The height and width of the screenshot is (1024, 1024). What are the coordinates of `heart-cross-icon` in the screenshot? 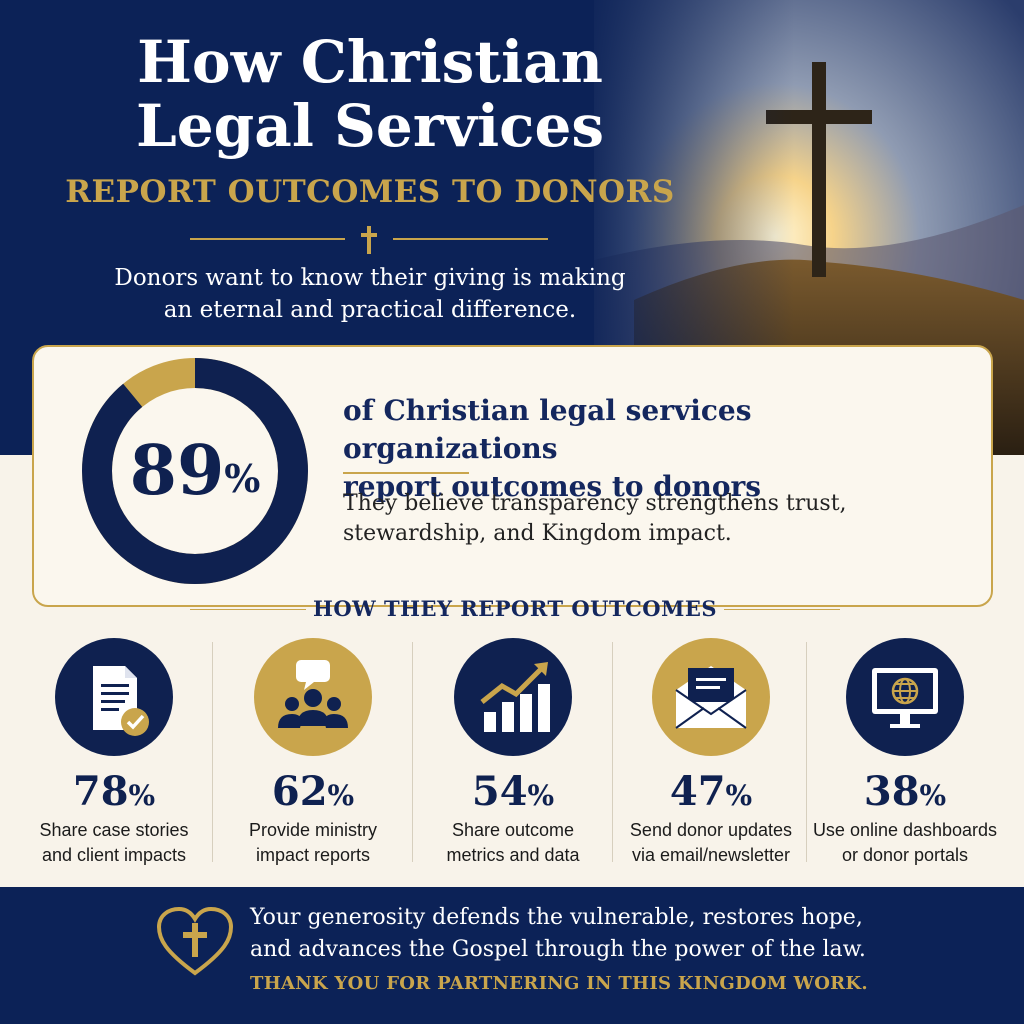 It's located at (195, 941).